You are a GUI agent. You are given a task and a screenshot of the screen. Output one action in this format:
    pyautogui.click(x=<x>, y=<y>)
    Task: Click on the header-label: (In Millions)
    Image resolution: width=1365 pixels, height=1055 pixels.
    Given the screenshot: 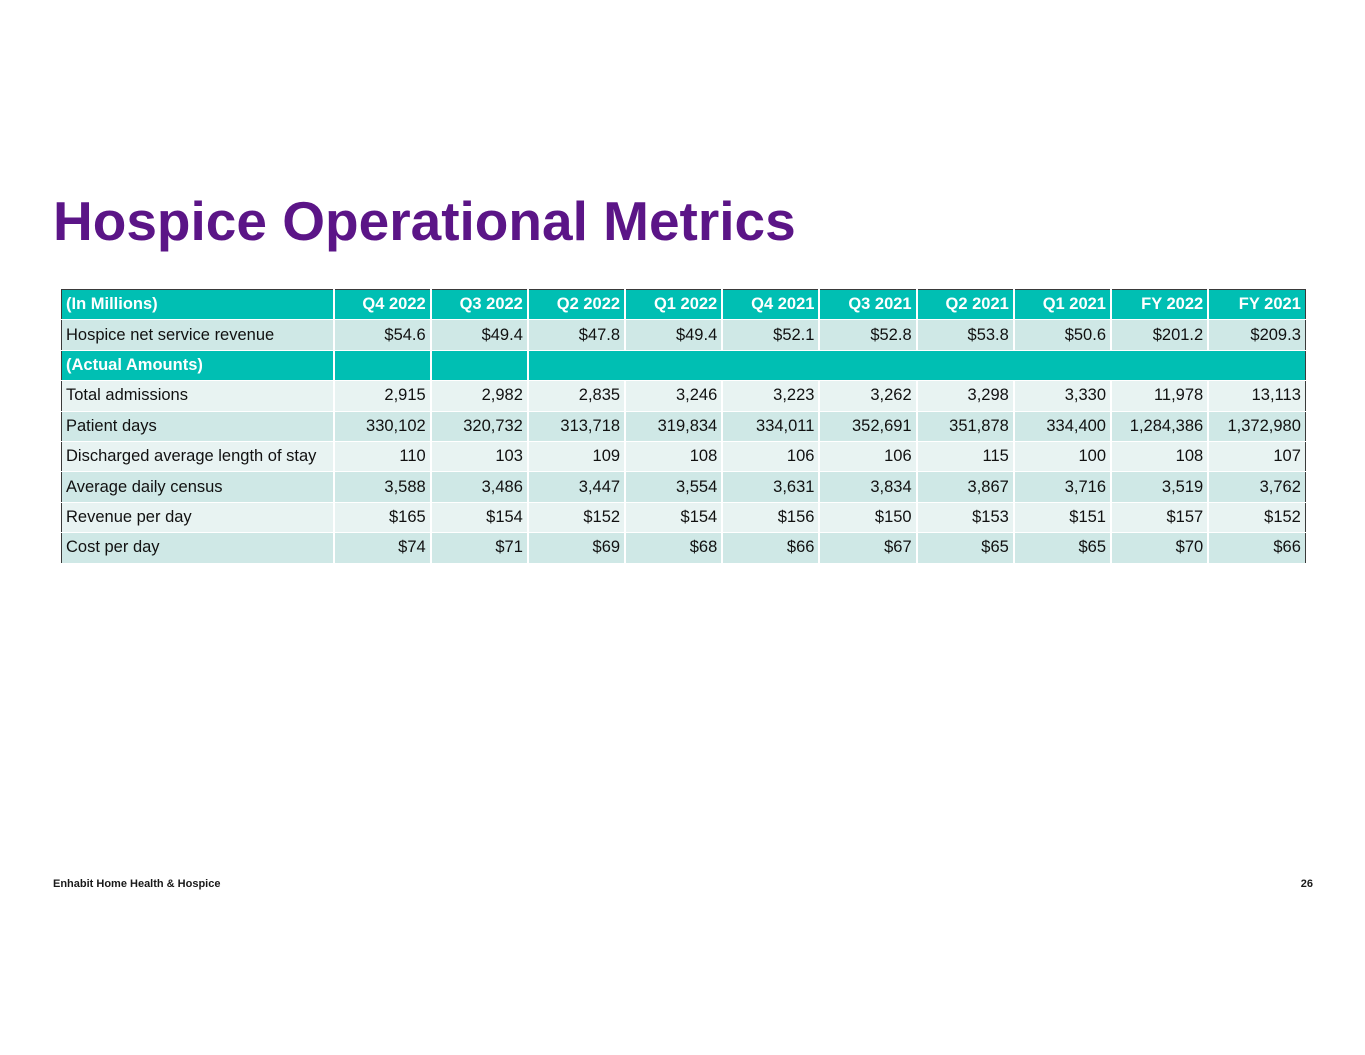 What is the action you would take?
    pyautogui.click(x=198, y=305)
    